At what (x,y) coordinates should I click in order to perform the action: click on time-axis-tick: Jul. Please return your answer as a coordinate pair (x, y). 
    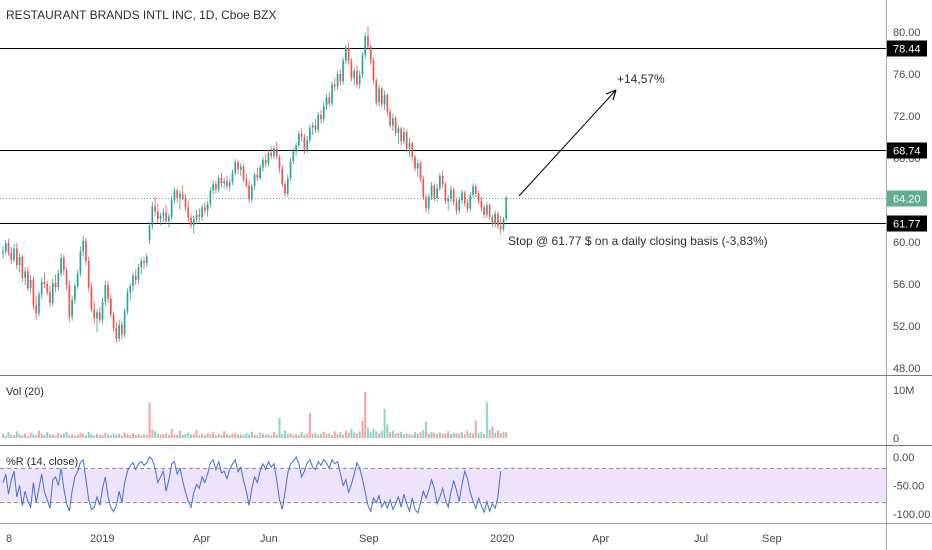
    Looking at the image, I should click on (701, 539).